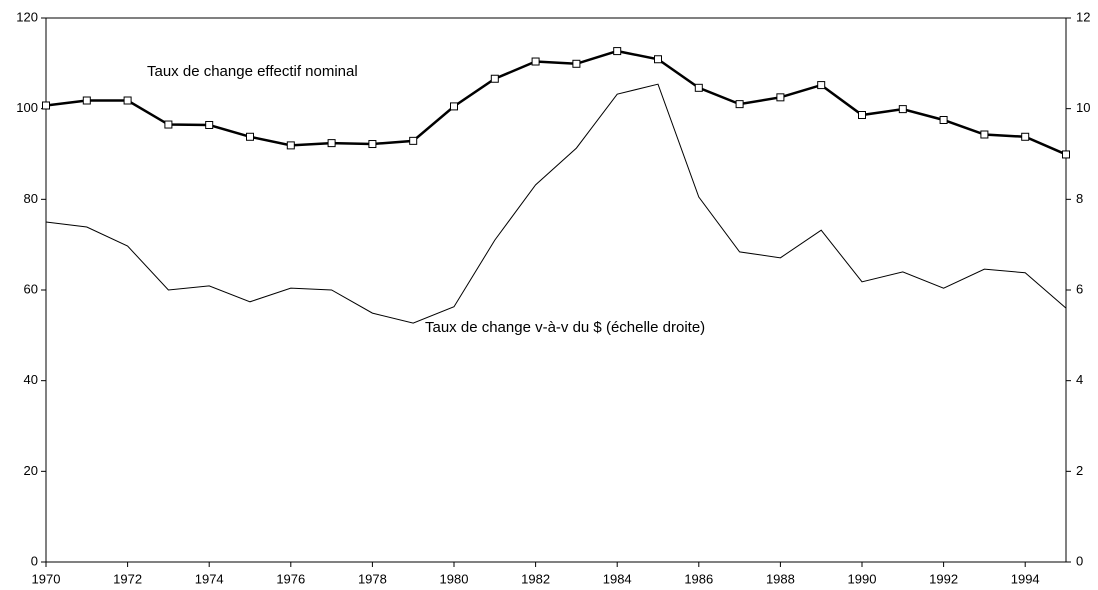  What do you see at coordinates (31, 470) in the screenshot?
I see `y-tick-label: 20` at bounding box center [31, 470].